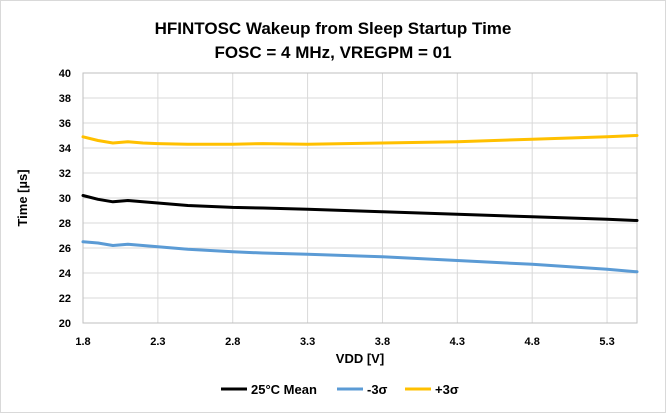 This screenshot has width=666, height=413. What do you see at coordinates (65, 174) in the screenshot?
I see `y-tick-label: 32` at bounding box center [65, 174].